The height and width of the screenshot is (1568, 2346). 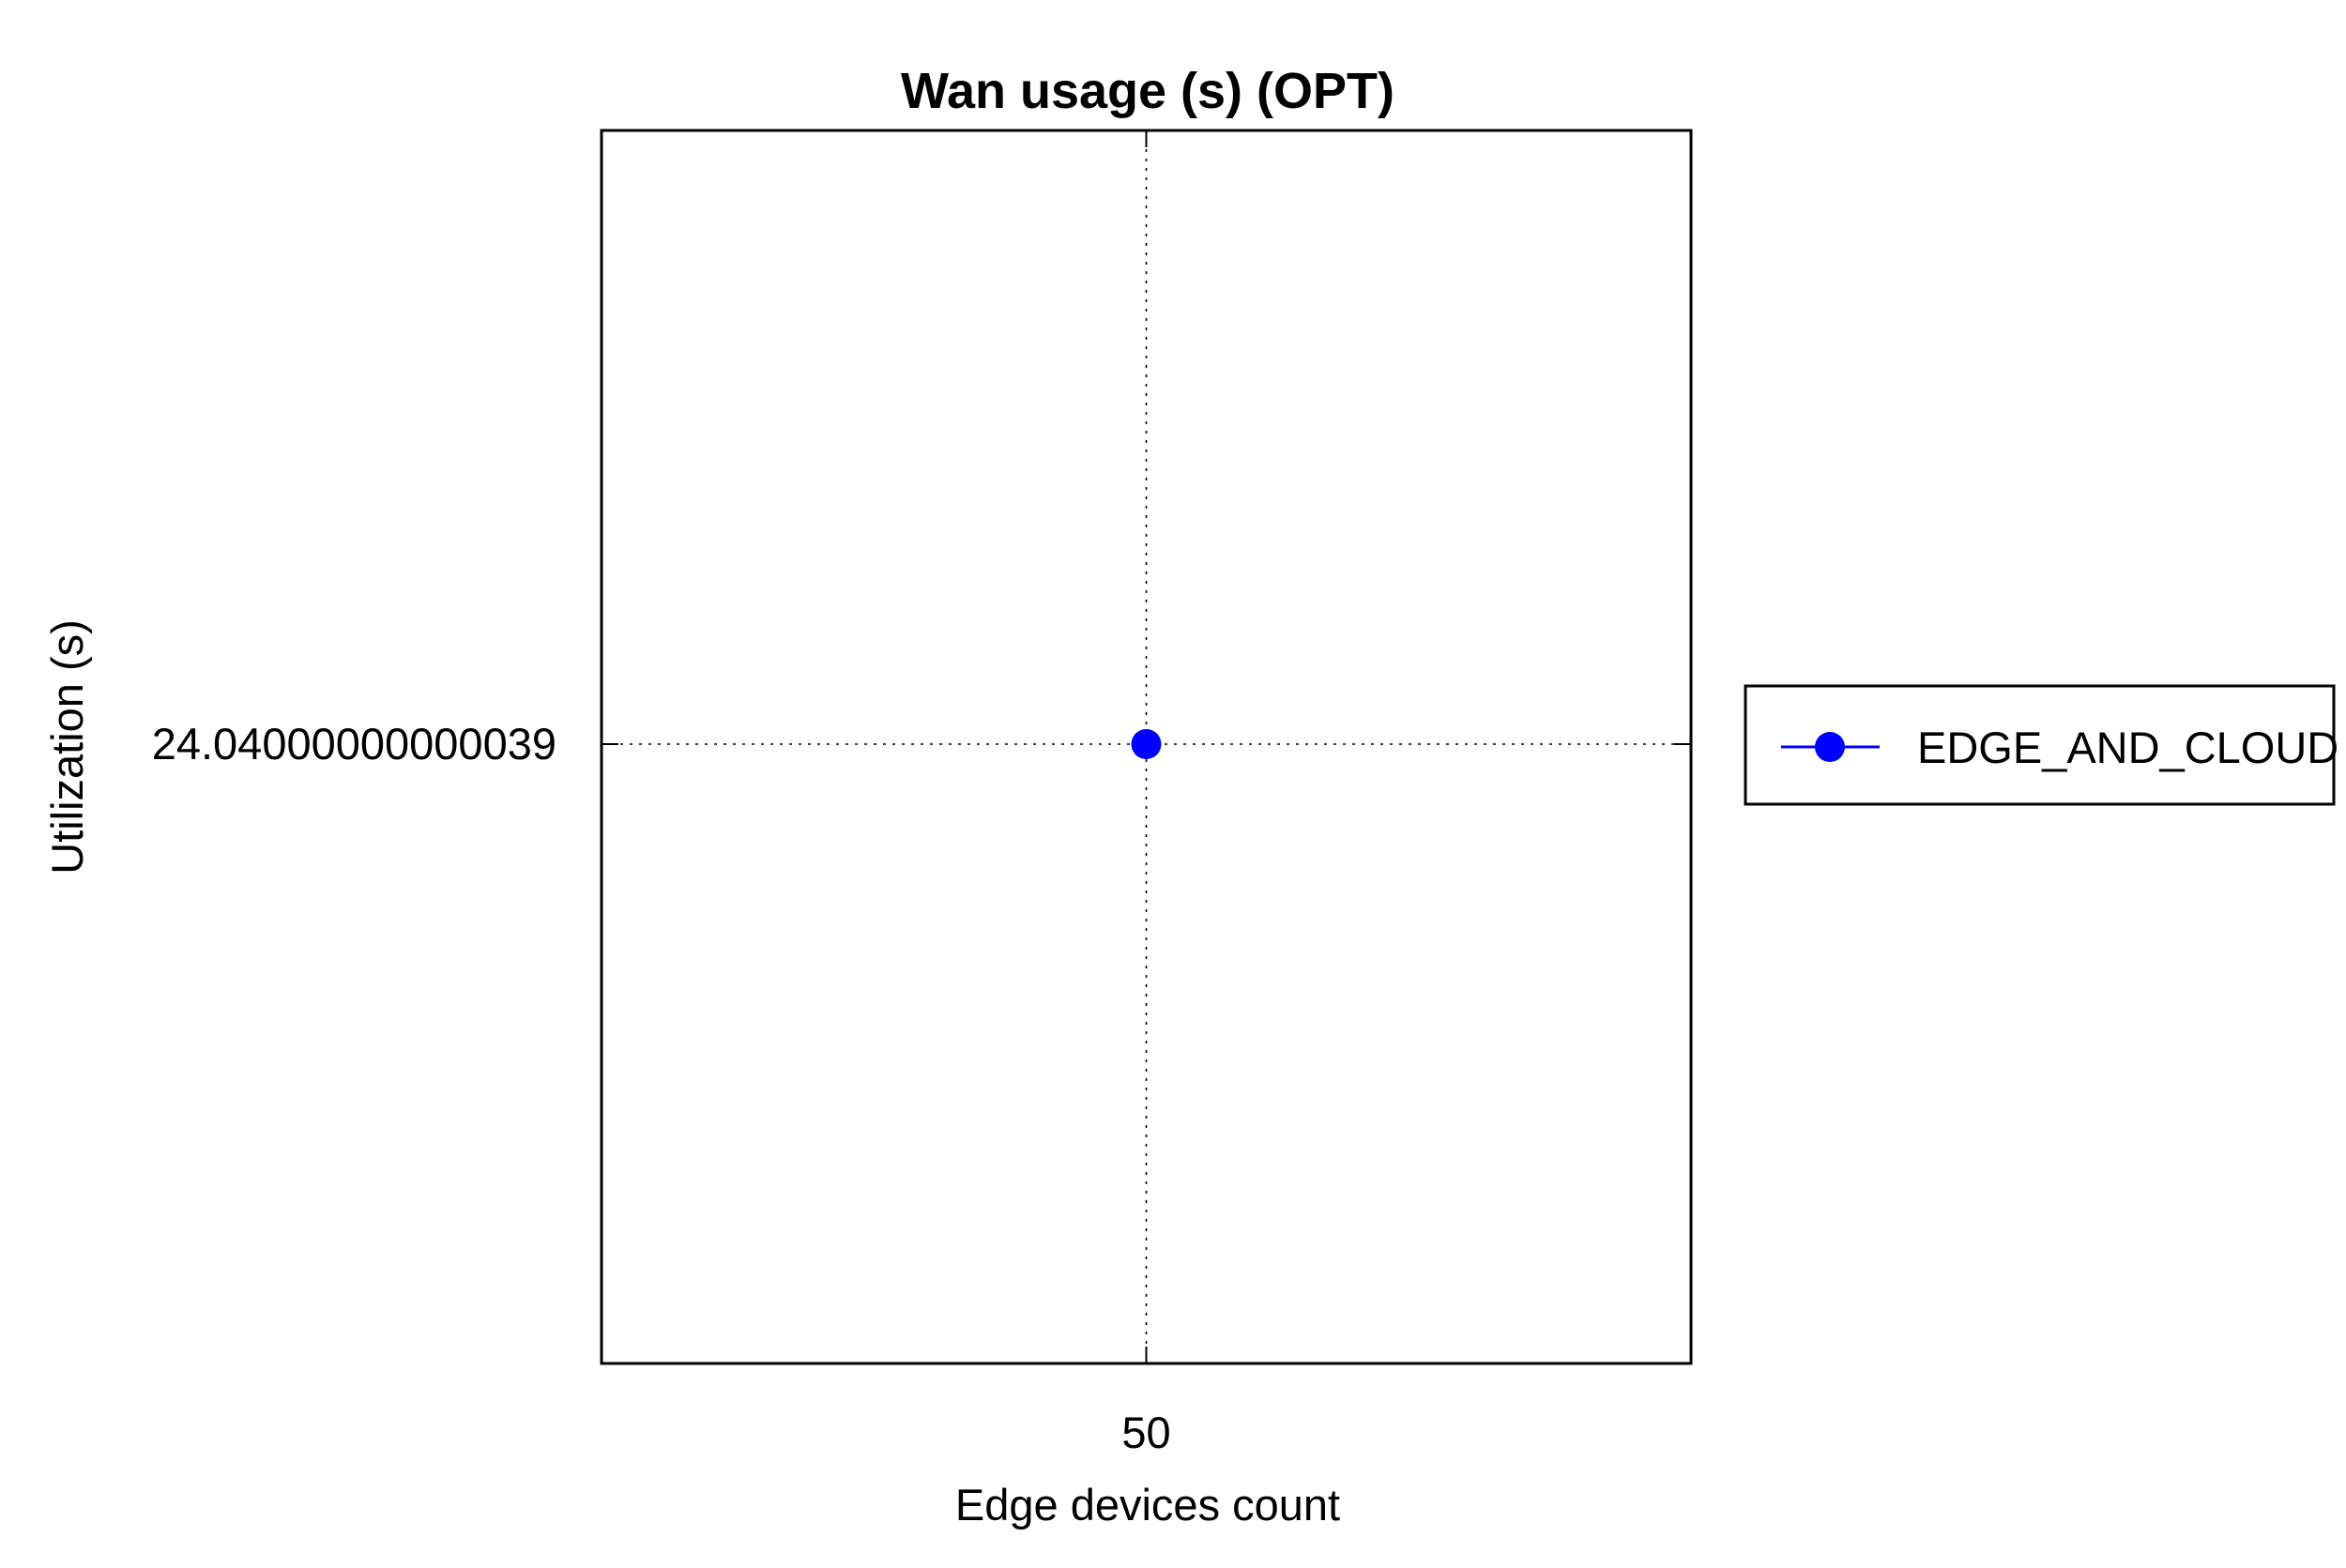 I want to click on legend-items: EDGE_AND_CLOUD, so click(x=2060, y=747).